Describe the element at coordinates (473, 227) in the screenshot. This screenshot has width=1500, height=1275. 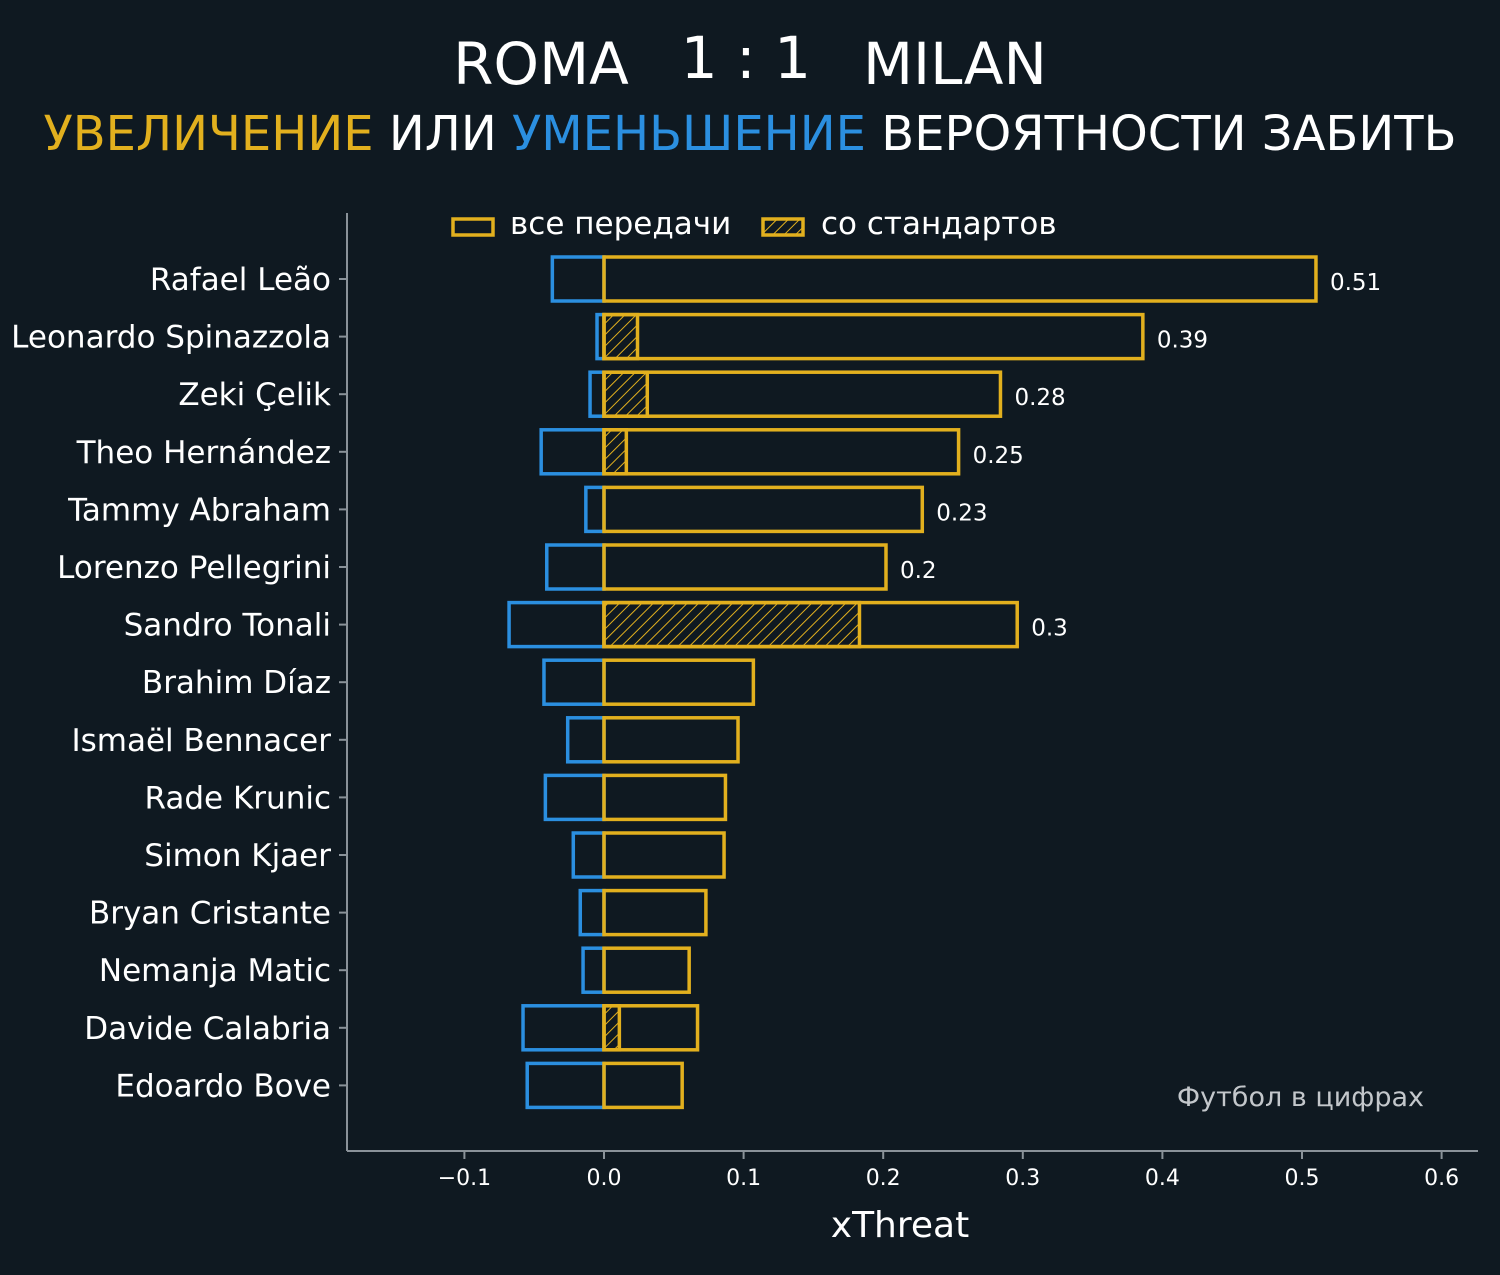
I see `legend-swatch-all-passes` at that location.